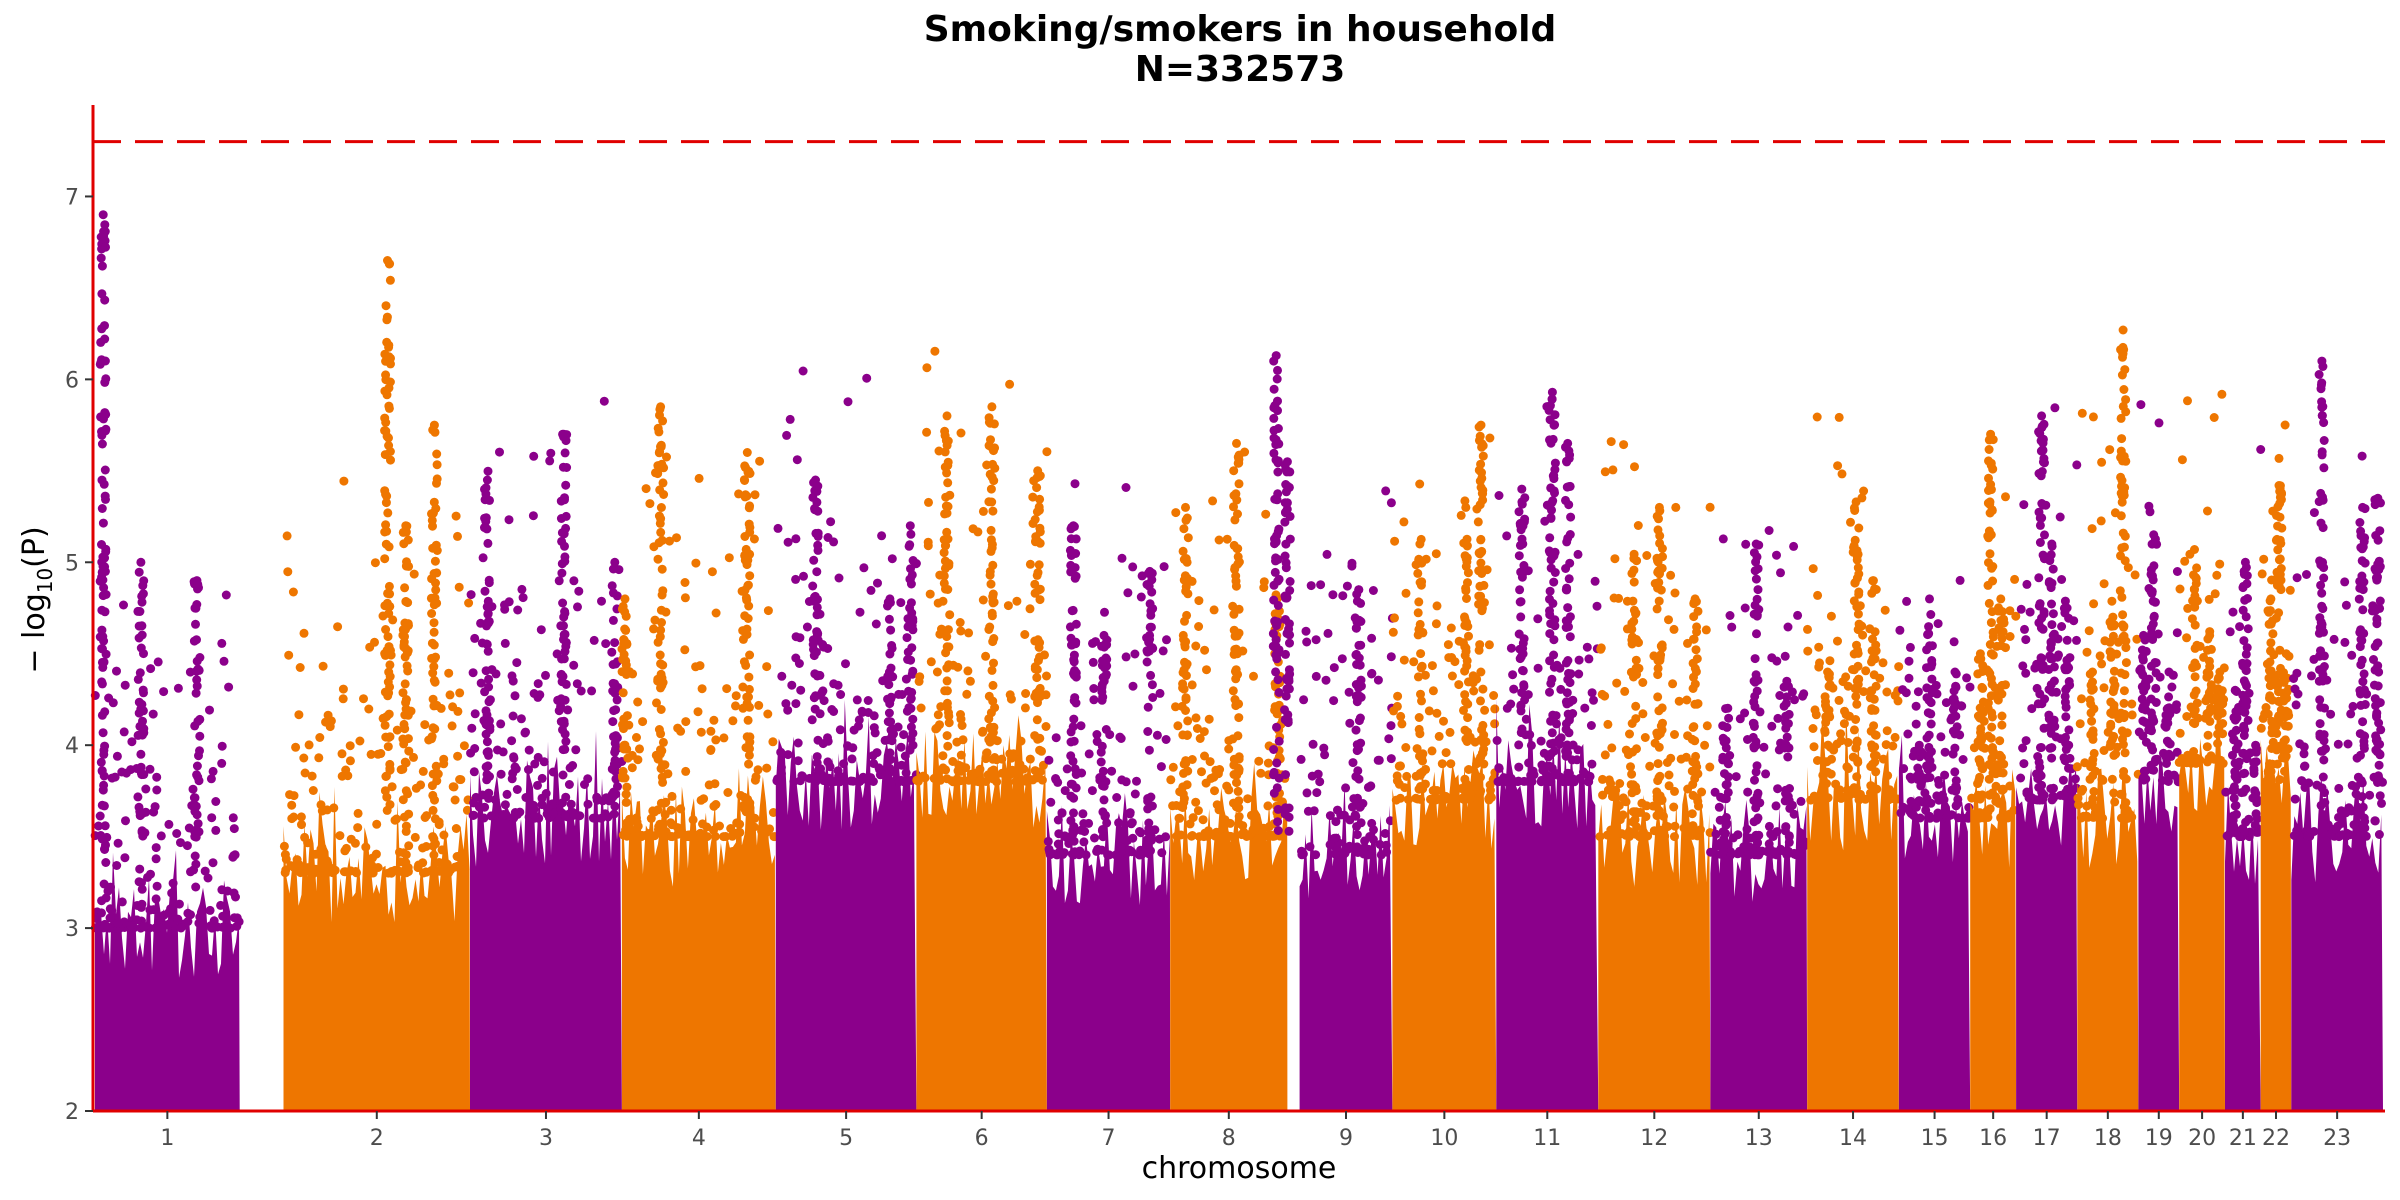  Describe the element at coordinates (1444, 765) in the screenshot. I see `chromosome-10-points` at that location.